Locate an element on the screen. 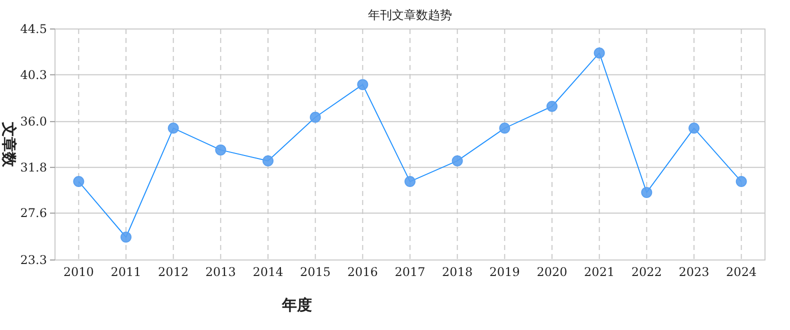 The height and width of the screenshot is (330, 790). x-tick-label: 2014 is located at coordinates (268, 272).